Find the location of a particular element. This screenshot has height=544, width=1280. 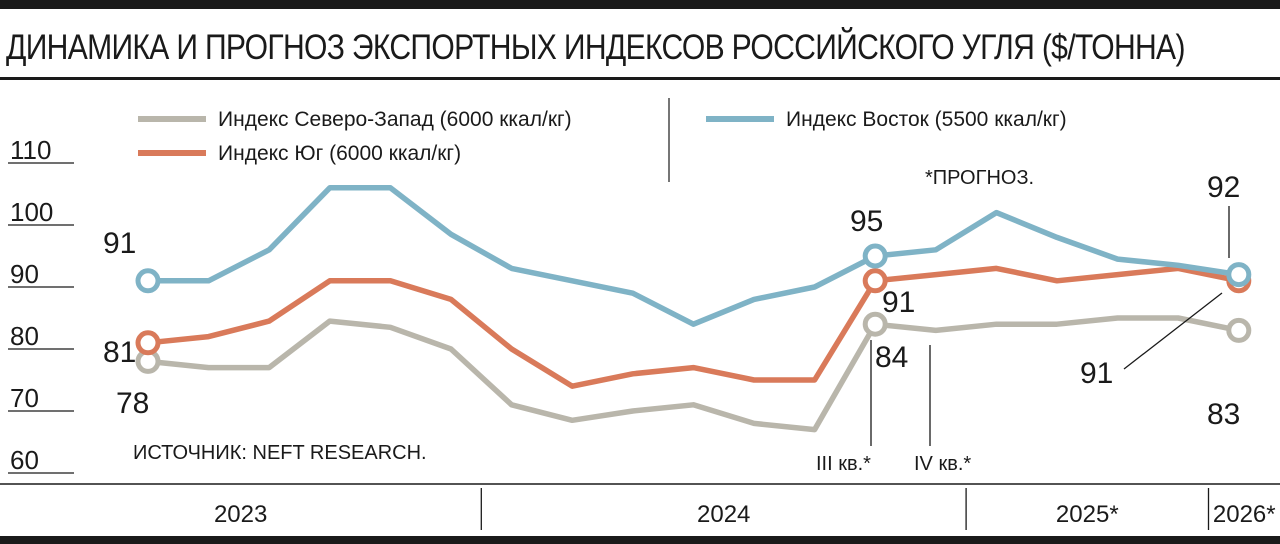

year-label-2024: 2024 is located at coordinates (723, 514).